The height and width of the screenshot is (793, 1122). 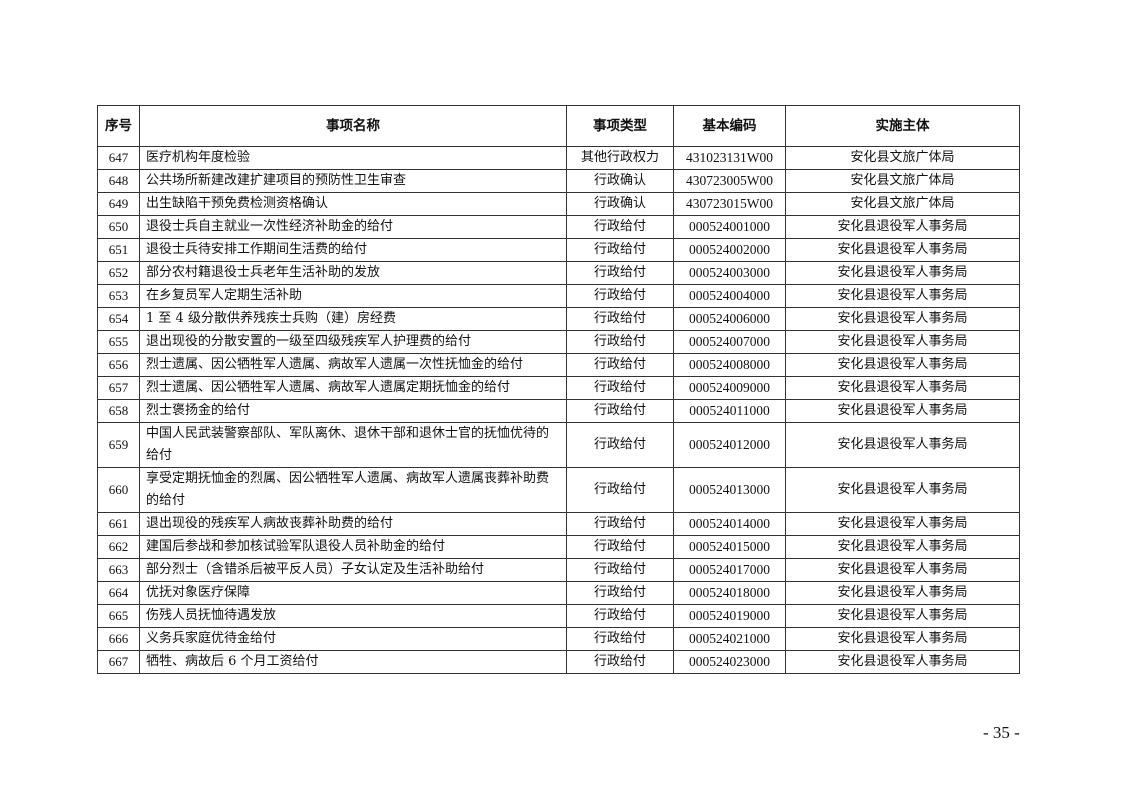 What do you see at coordinates (729, 570) in the screenshot?
I see `cell-basic-code: 000524017000` at bounding box center [729, 570].